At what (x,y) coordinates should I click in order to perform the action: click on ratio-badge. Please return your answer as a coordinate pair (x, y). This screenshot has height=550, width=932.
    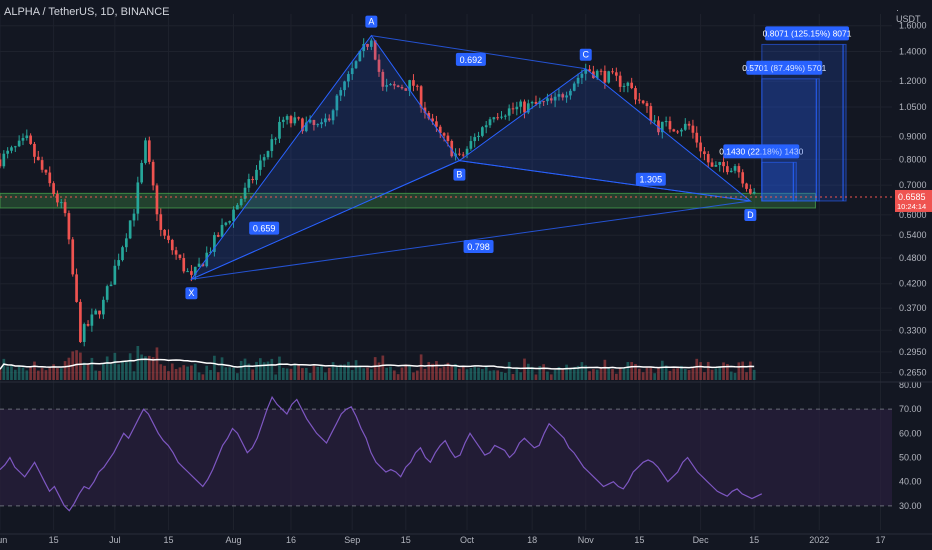
    Looking at the image, I should click on (478, 247).